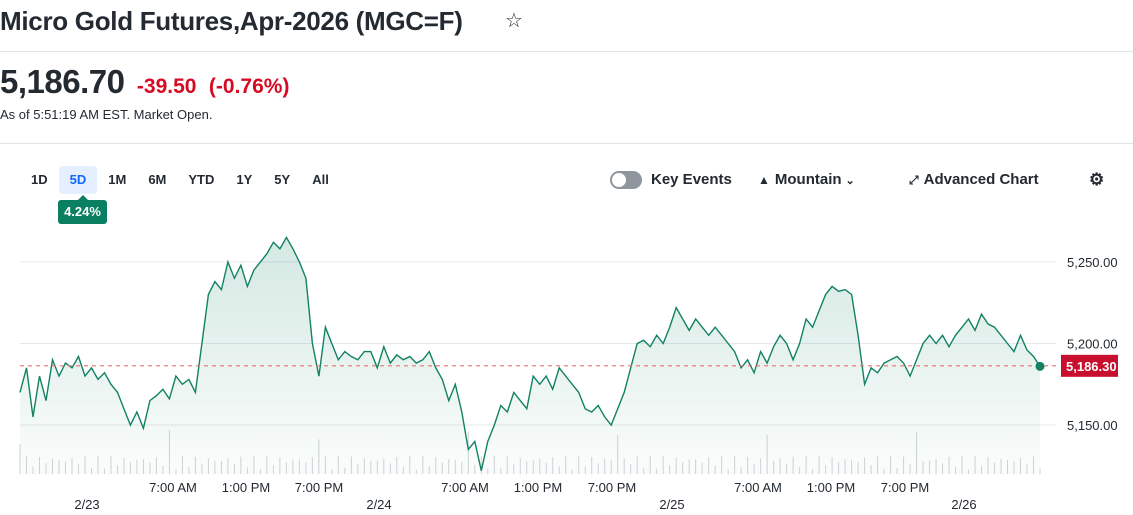 The width and height of the screenshot is (1133, 515). Describe the element at coordinates (244, 179) in the screenshot. I see `range-1y: 1Y` at that location.